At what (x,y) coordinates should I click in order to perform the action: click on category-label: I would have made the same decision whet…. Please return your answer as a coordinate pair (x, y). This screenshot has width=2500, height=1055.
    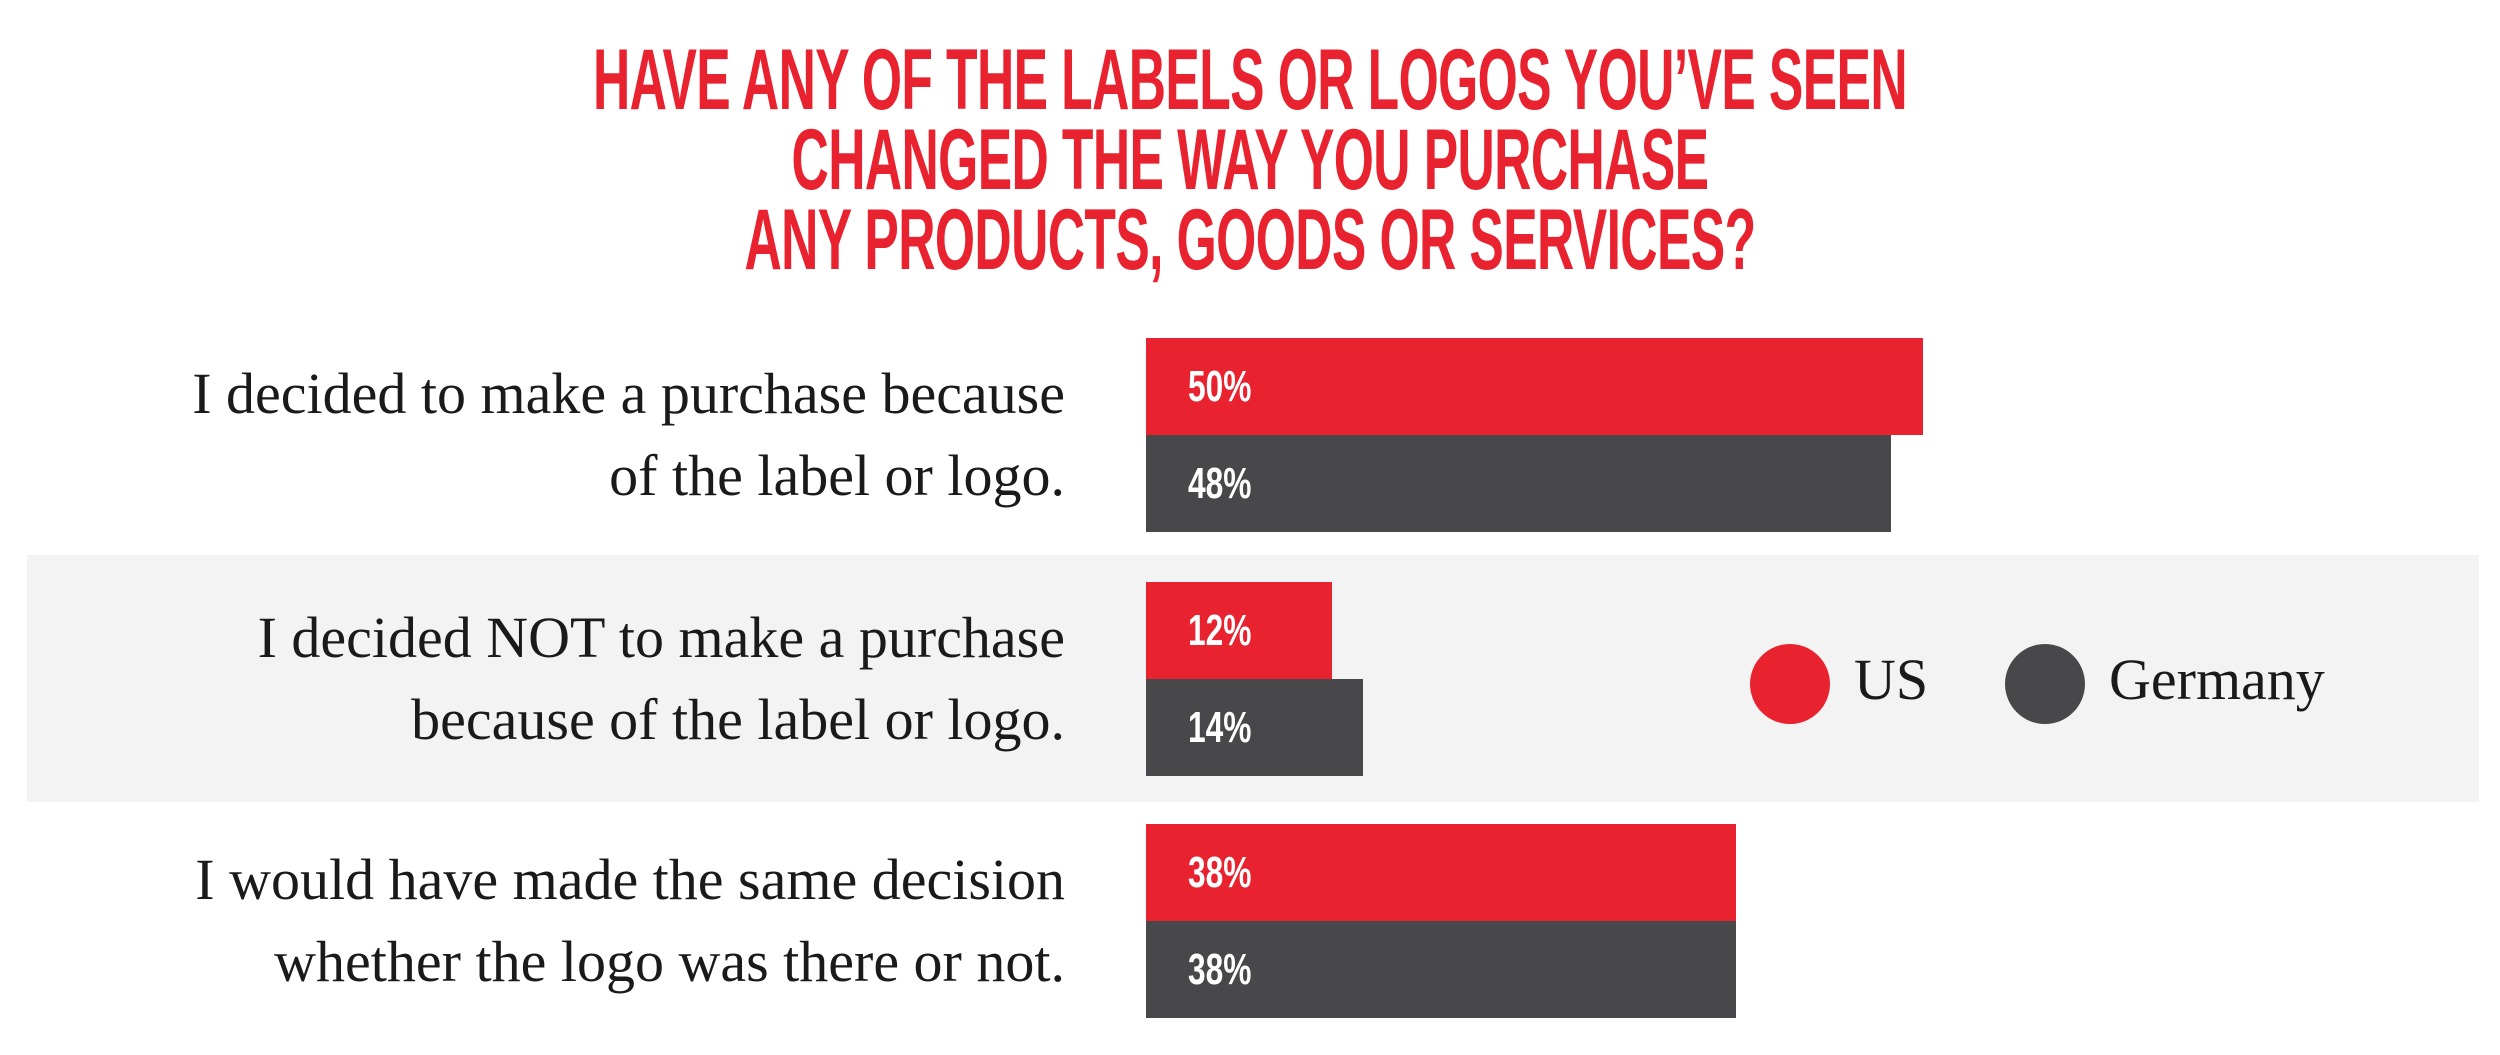
    Looking at the image, I should click on (630, 920).